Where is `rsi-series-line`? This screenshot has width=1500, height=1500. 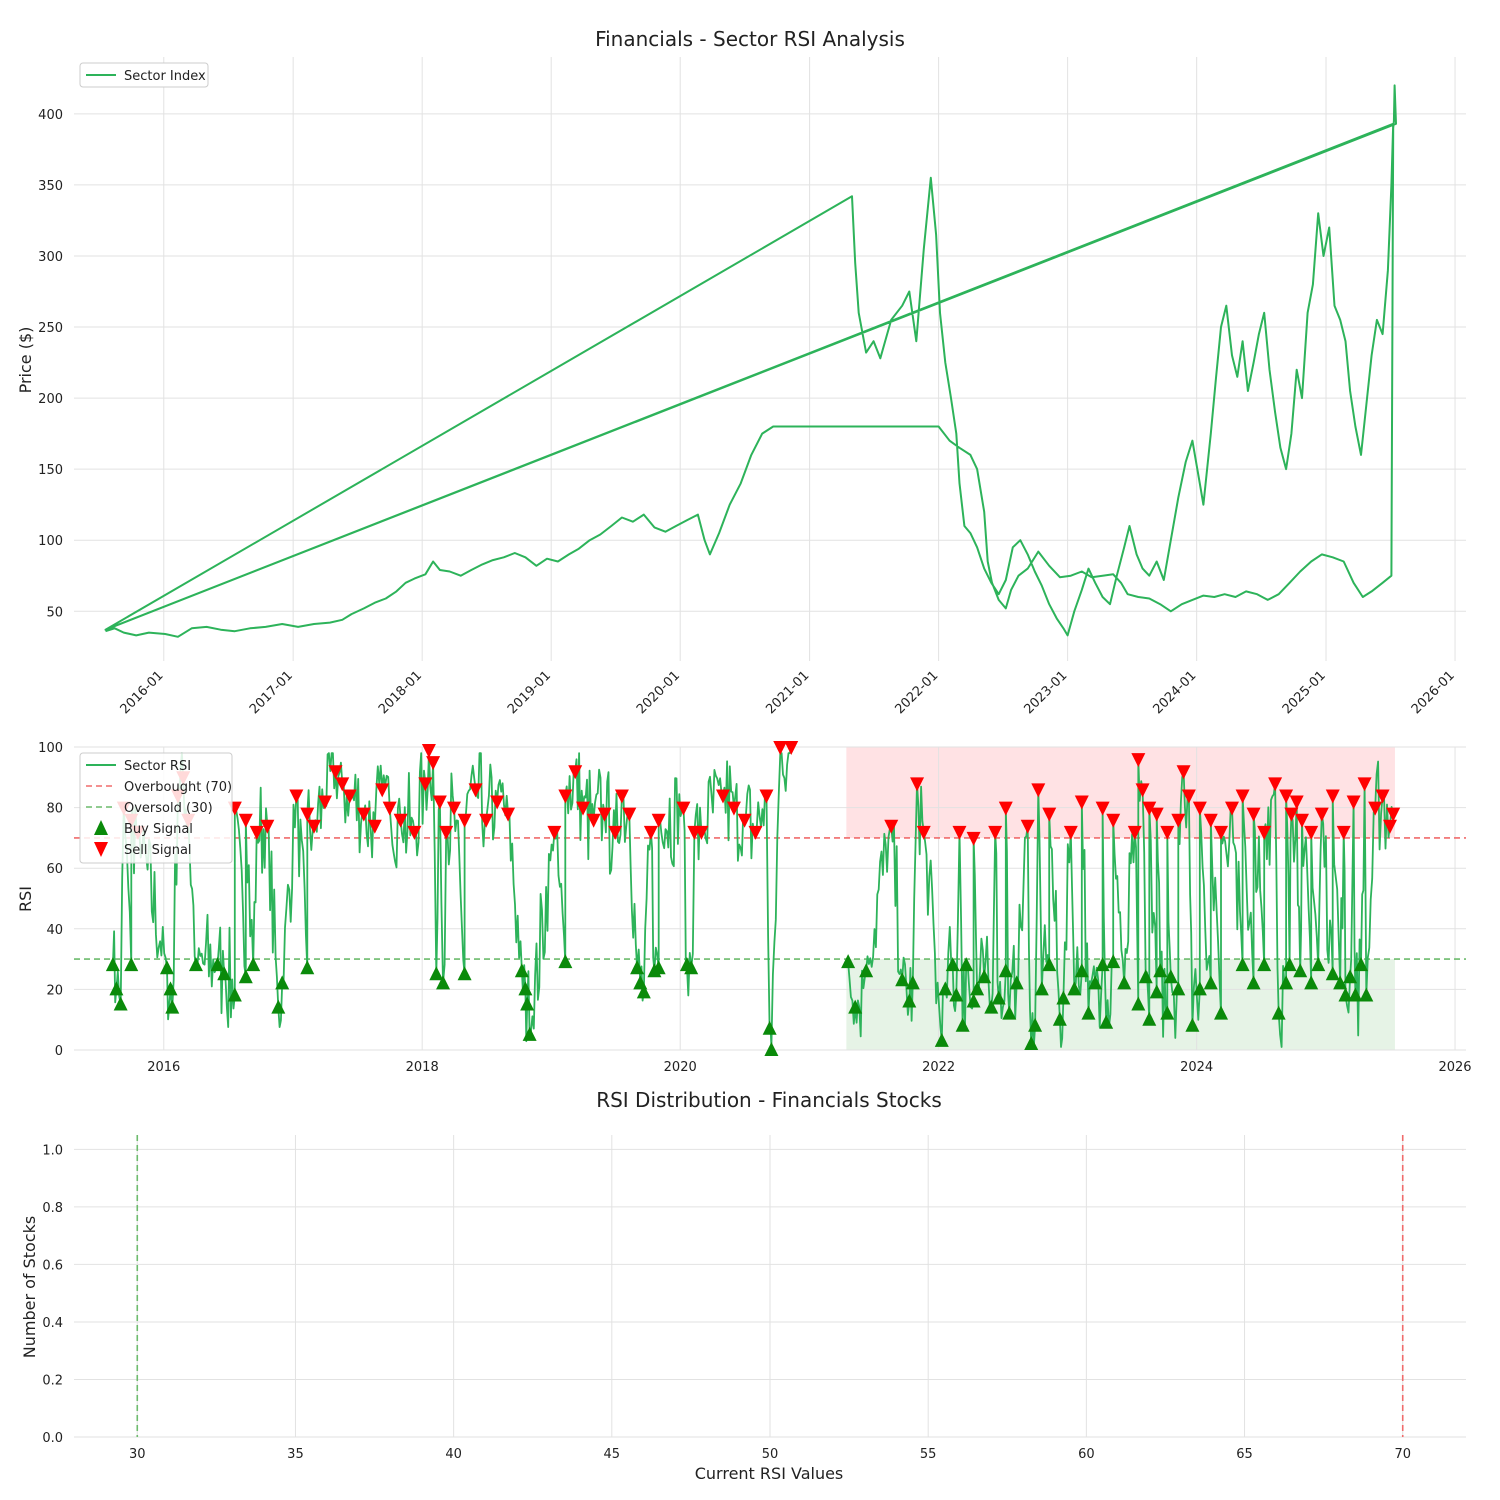 rsi-series-line is located at coordinates (452, 897).